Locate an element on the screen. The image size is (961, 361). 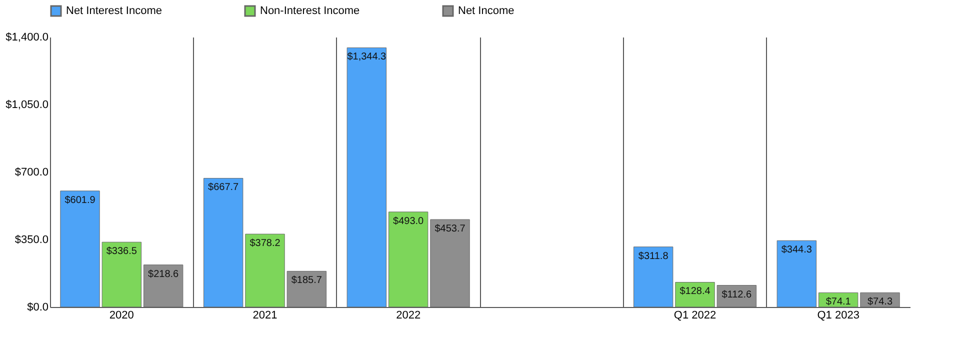
data-label: $336.5 is located at coordinates (122, 252).